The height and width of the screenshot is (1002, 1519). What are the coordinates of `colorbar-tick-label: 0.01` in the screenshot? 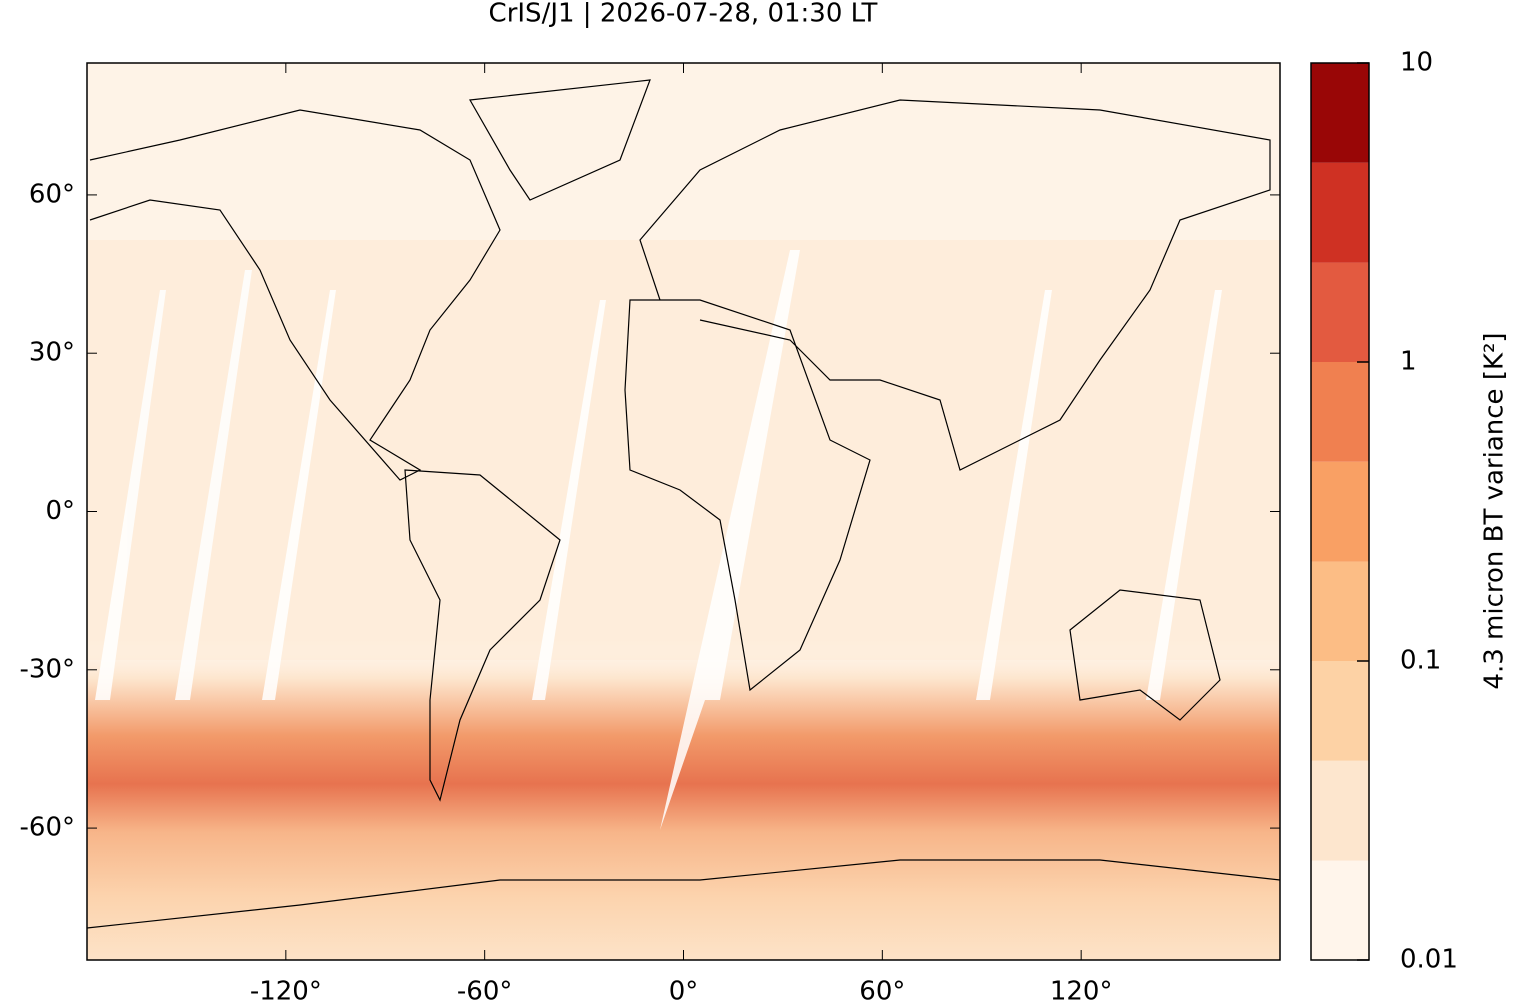 It's located at (1429, 960).